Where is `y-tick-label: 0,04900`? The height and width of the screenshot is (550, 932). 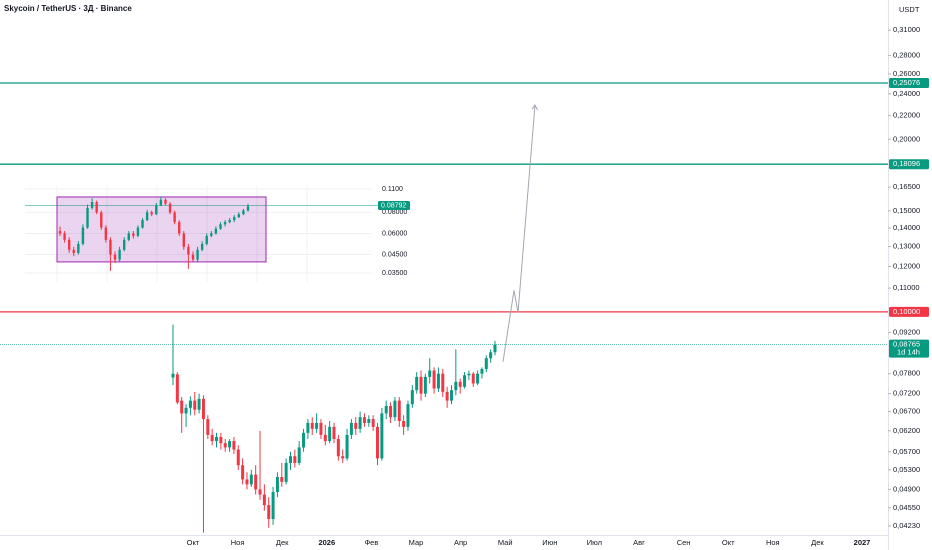
y-tick-label: 0,04900 is located at coordinates (906, 488).